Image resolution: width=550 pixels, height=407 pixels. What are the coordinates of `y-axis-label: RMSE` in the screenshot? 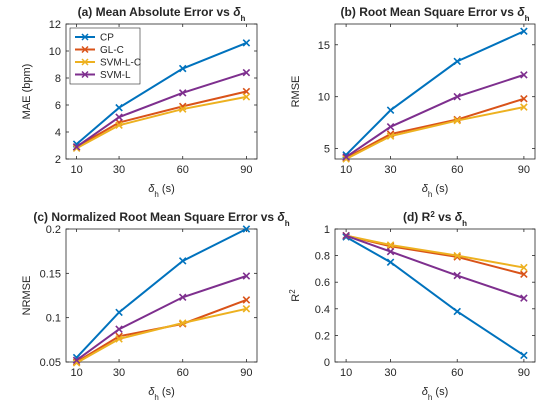 It's located at (296, 92).